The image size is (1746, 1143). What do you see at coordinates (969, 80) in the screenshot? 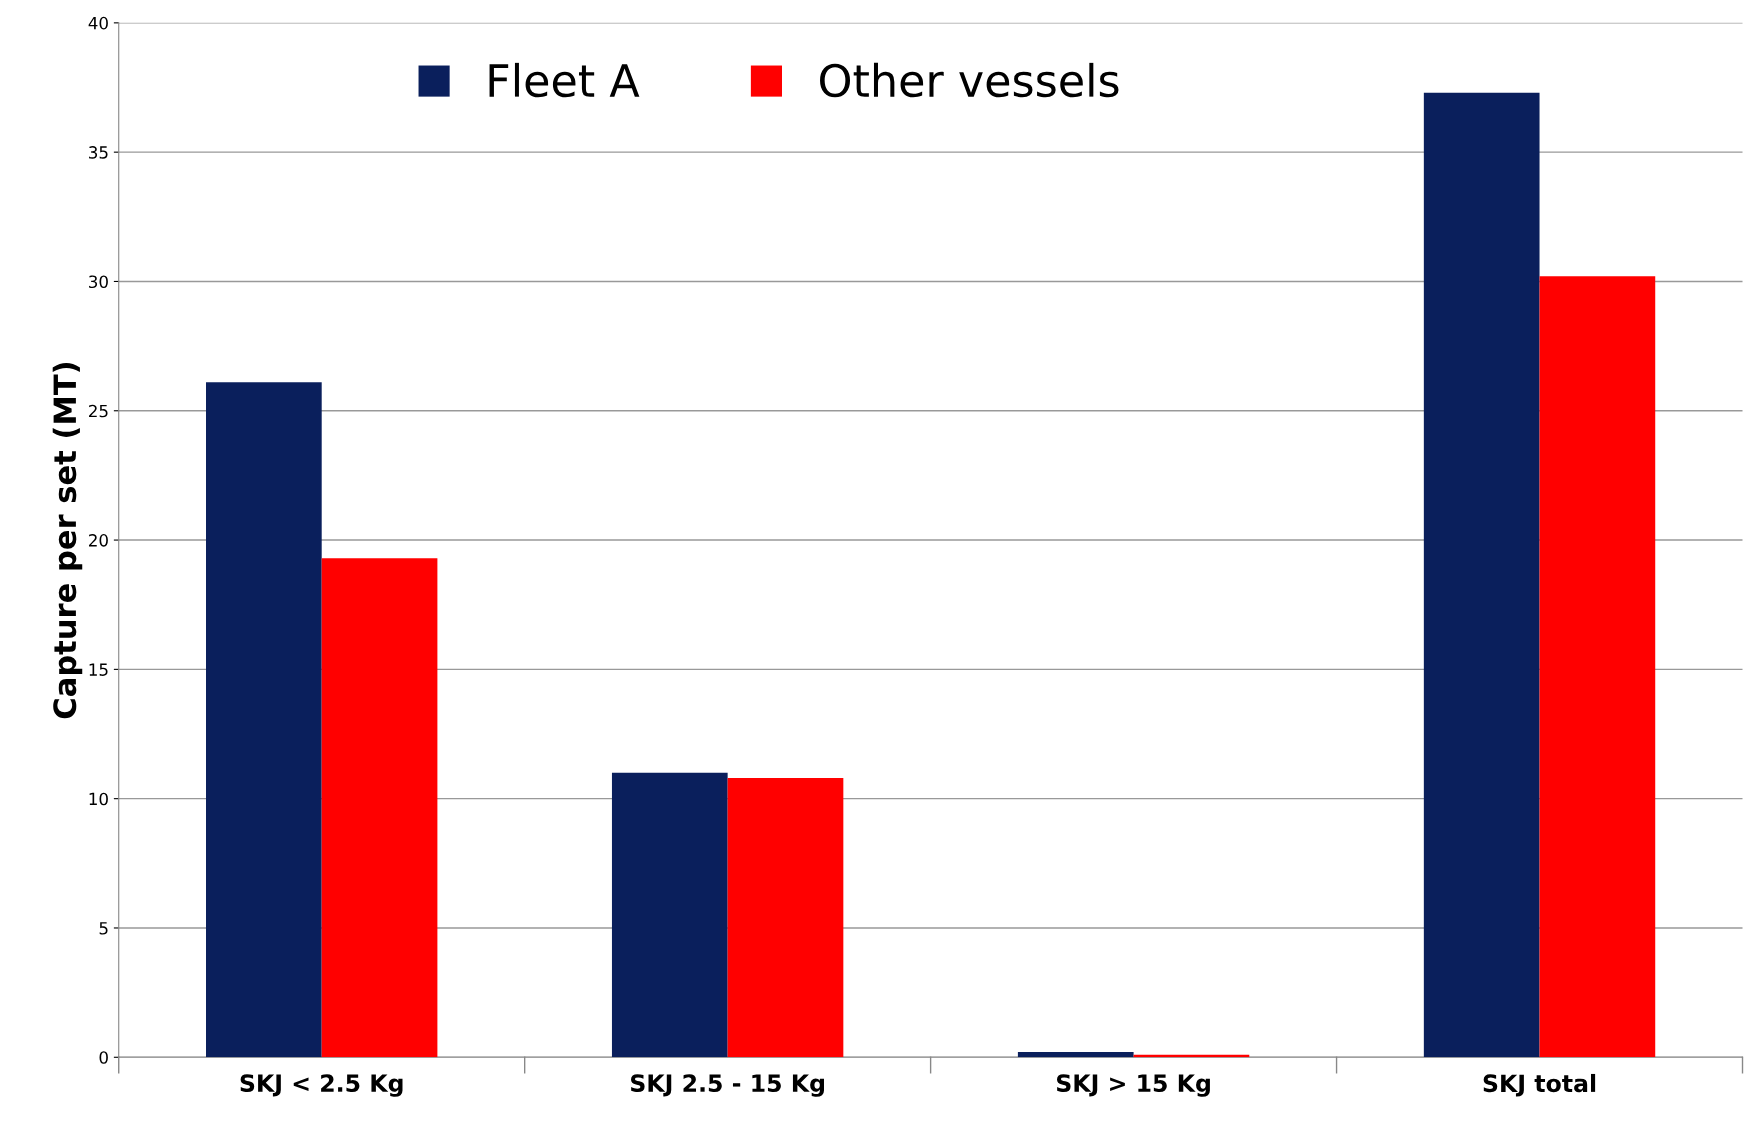
I see `legend-label: Other vessels` at bounding box center [969, 80].